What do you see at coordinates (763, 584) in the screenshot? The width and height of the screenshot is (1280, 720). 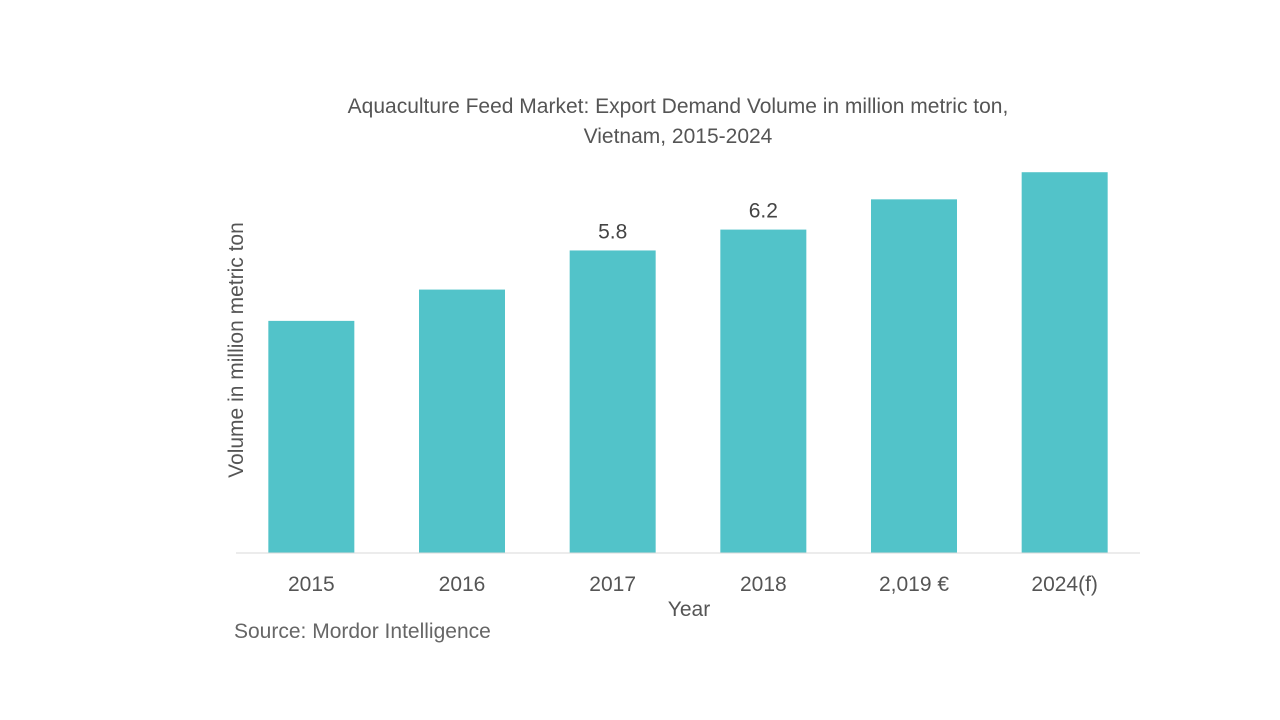 I see `x-tick-label-3: 2018` at bounding box center [763, 584].